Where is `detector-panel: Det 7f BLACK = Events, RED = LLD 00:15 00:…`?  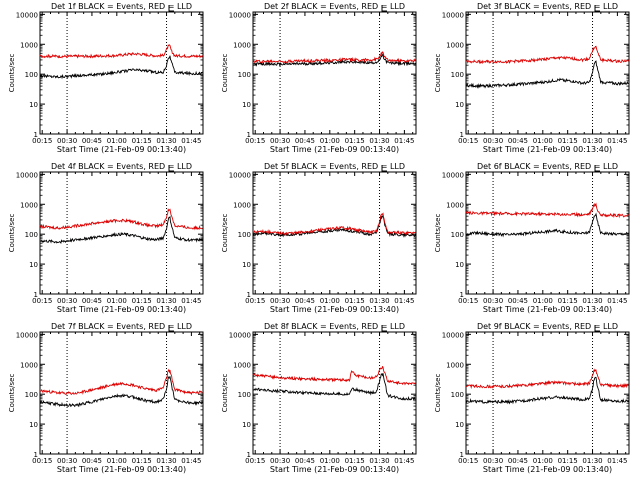 detector-panel: Det 7f BLACK = Events, RED = LLD 00:15 00:… is located at coordinates (106, 398).